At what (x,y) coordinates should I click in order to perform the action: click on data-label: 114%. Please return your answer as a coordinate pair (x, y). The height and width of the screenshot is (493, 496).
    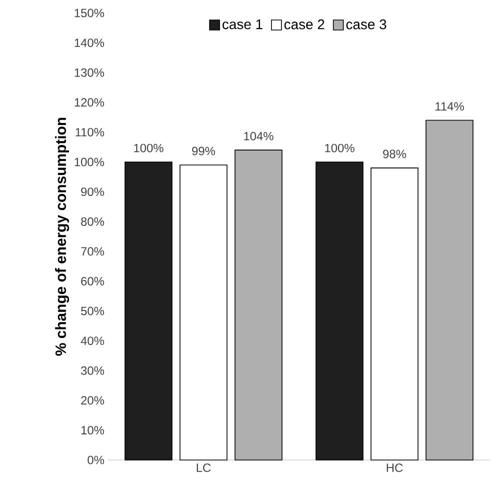
    Looking at the image, I should click on (450, 106).